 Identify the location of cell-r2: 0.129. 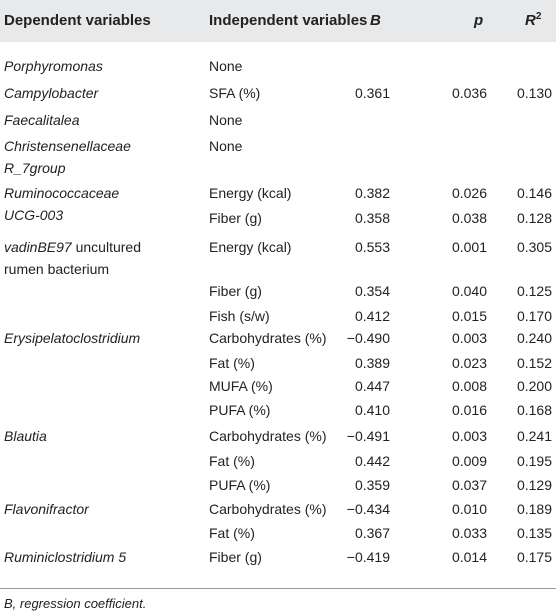
(534, 485).